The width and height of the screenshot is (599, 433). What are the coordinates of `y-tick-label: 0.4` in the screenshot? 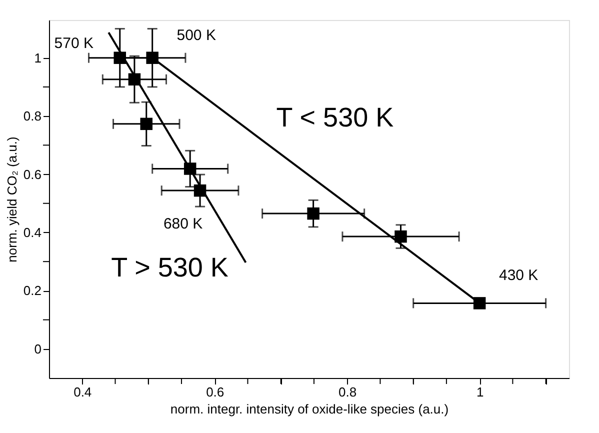 It's located at (32, 232).